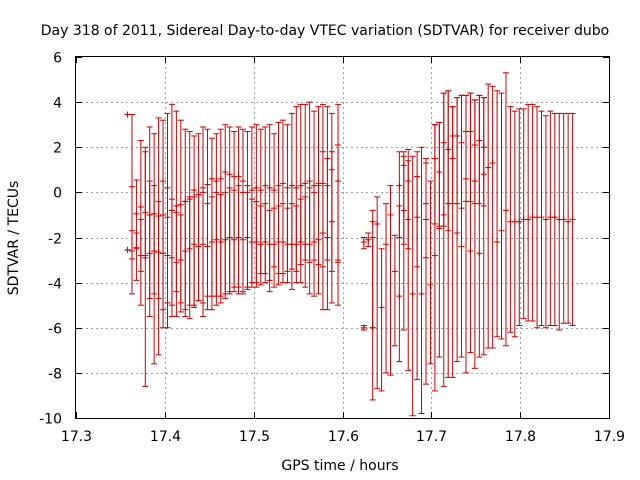  Describe the element at coordinates (14, 238) in the screenshot. I see `y-axis-label: SDTVAR / TECUs` at that location.